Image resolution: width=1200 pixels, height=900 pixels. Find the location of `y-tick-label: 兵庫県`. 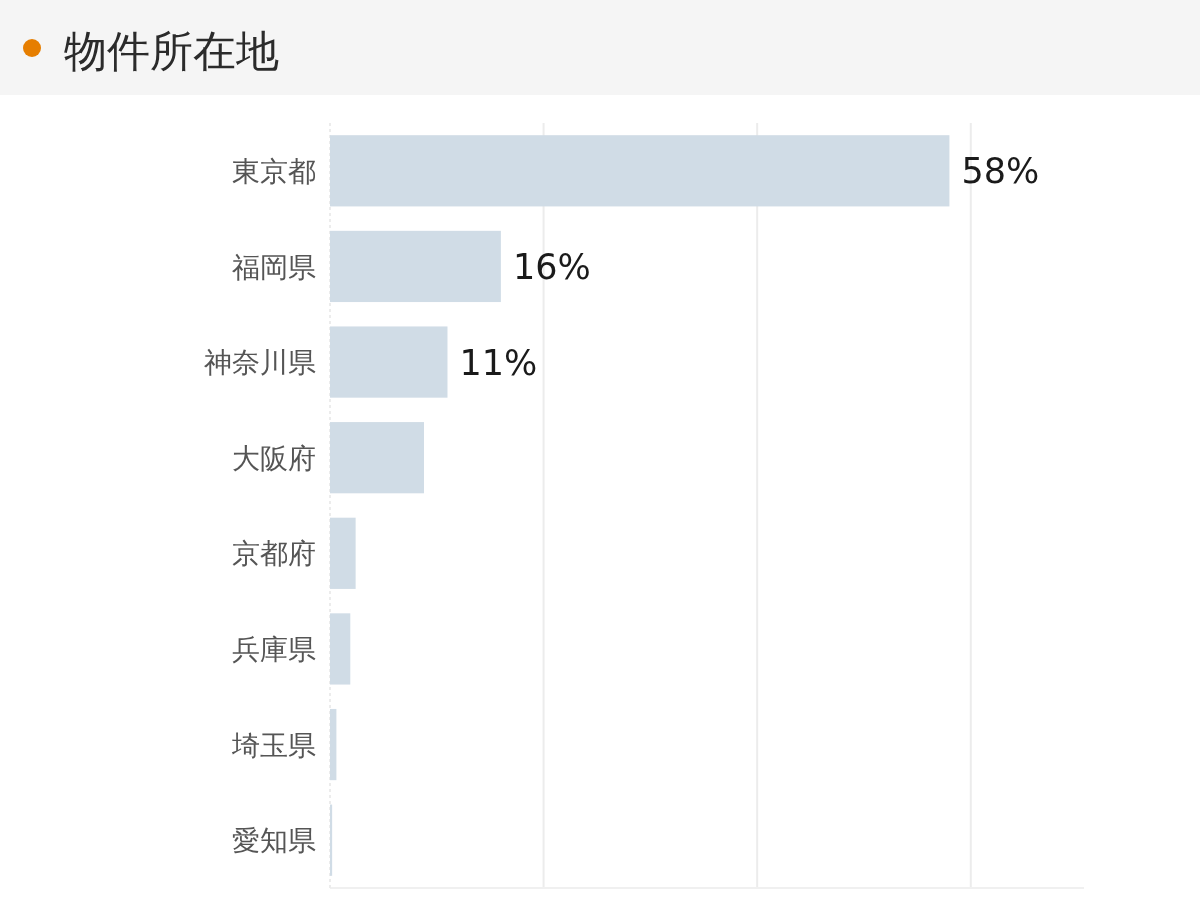

y-tick-label: 兵庫県 is located at coordinates (274, 650).